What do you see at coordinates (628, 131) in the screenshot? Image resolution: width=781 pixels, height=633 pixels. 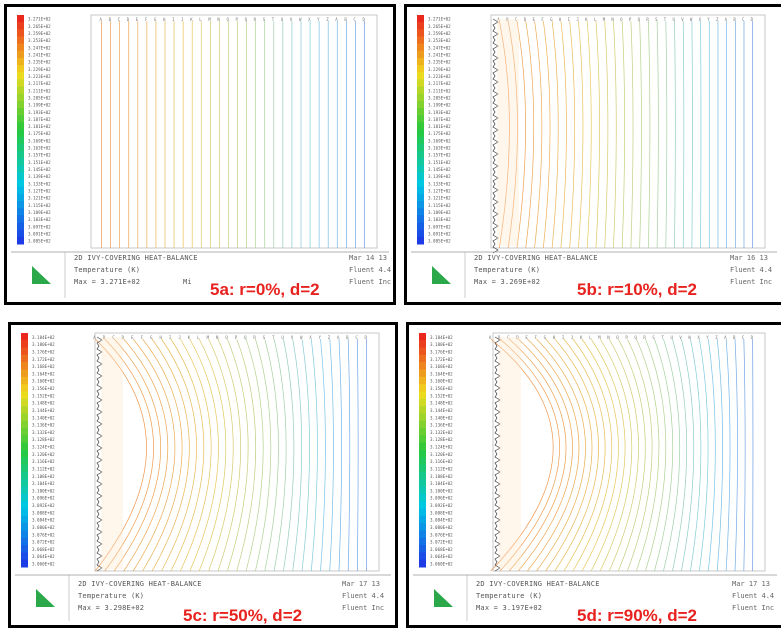 I see `domain-frame` at bounding box center [628, 131].